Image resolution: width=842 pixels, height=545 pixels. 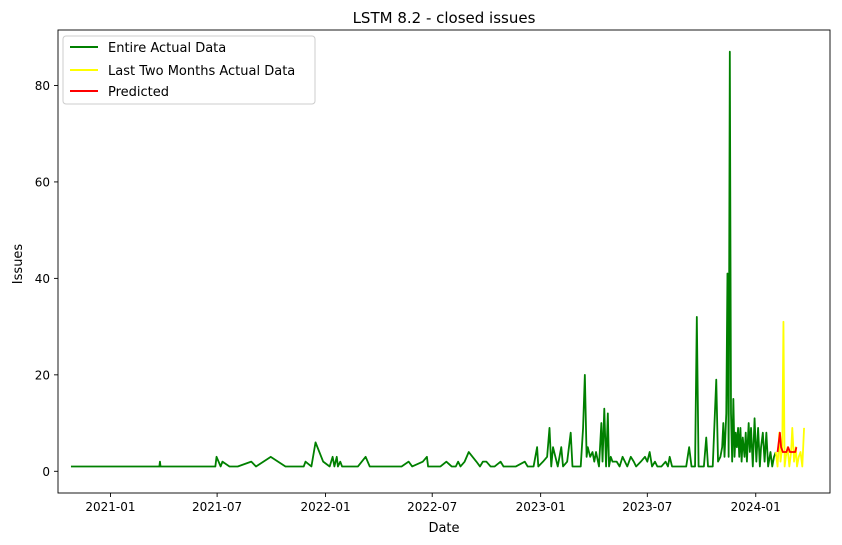 What do you see at coordinates (443, 528) in the screenshot?
I see `x-axis-label: Date` at bounding box center [443, 528].